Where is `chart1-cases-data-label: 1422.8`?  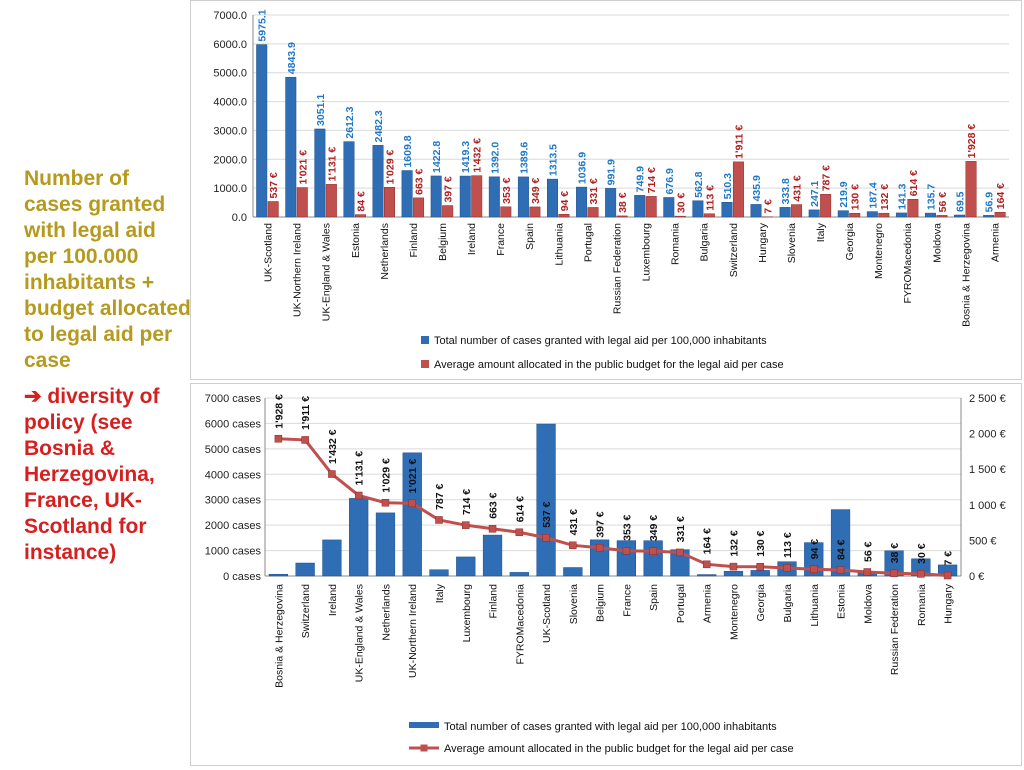 chart1-cases-data-label: 1422.8 is located at coordinates (437, 157).